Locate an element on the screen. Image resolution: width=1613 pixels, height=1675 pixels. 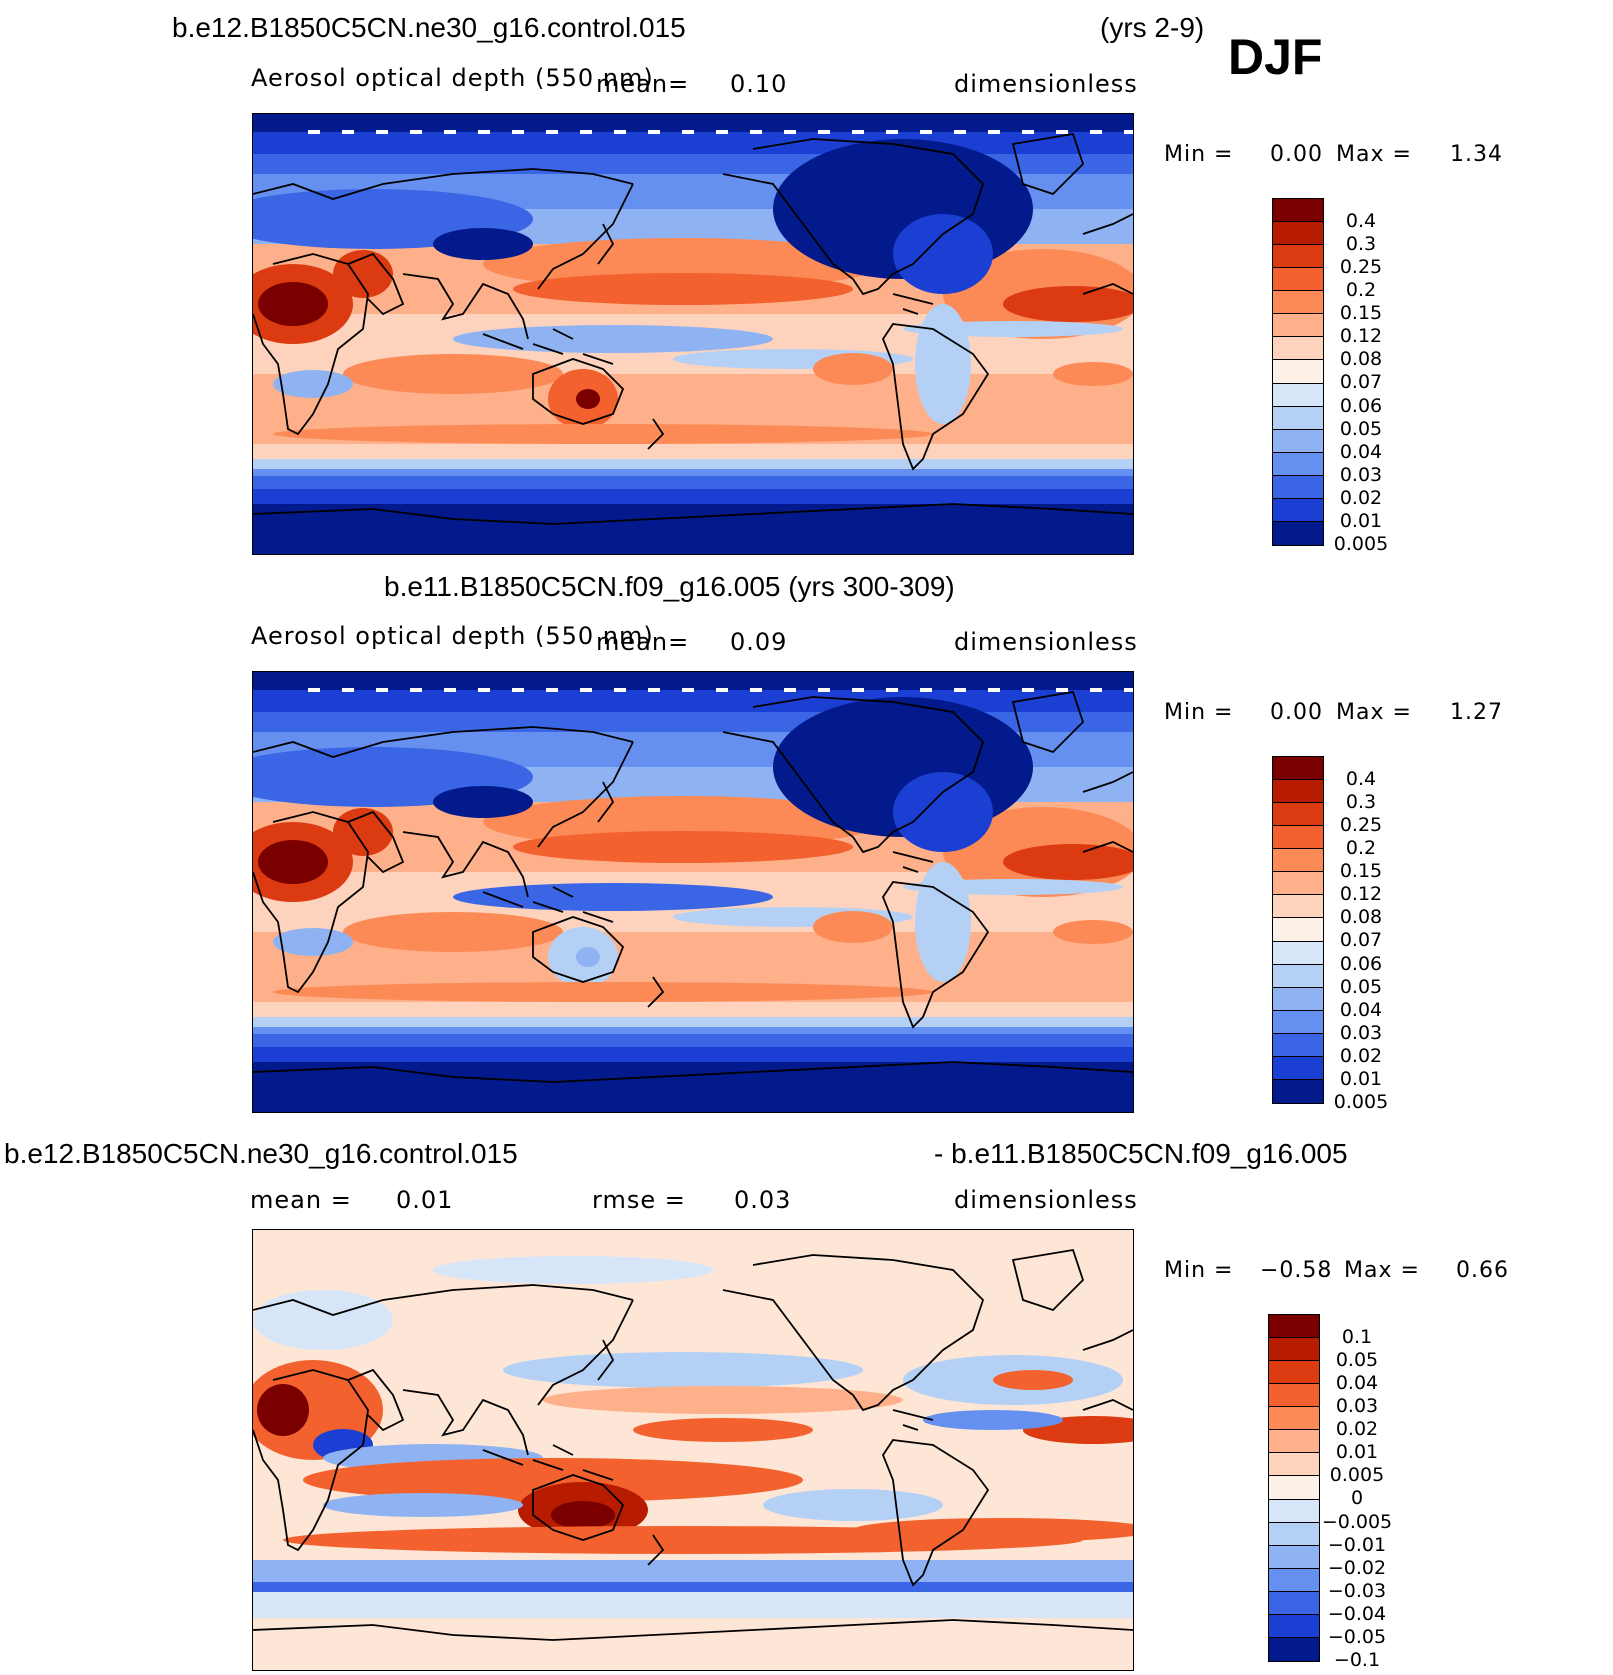
panel2-min-value: 0.00 is located at coordinates (1296, 712).